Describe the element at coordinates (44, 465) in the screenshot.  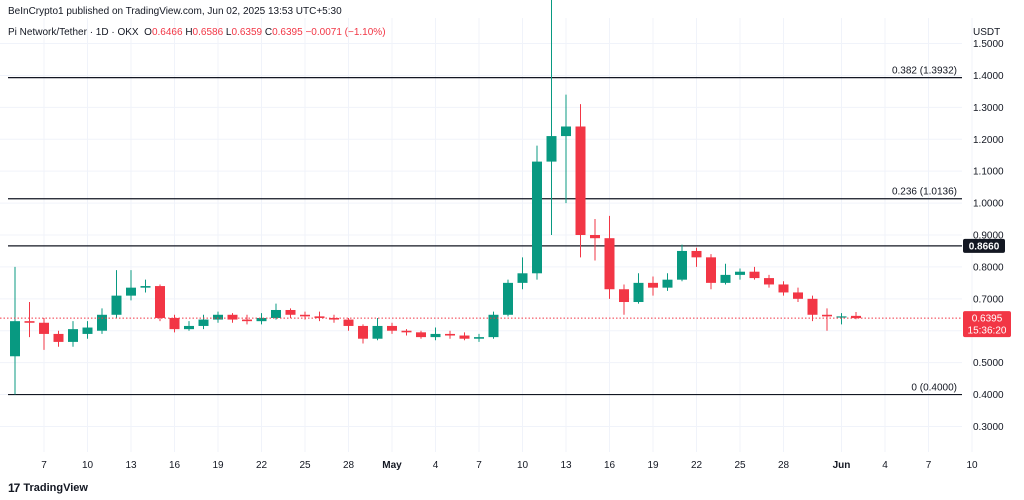
I see `x-tick-label: 7` at that location.